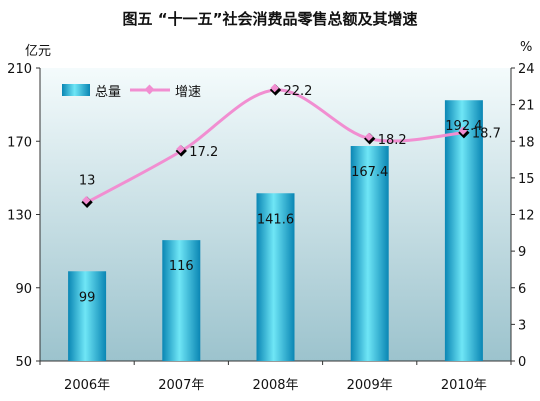 The image size is (540, 401). What do you see at coordinates (275, 219) in the screenshot?
I see `bar-data-label: 141.6` at bounding box center [275, 219].